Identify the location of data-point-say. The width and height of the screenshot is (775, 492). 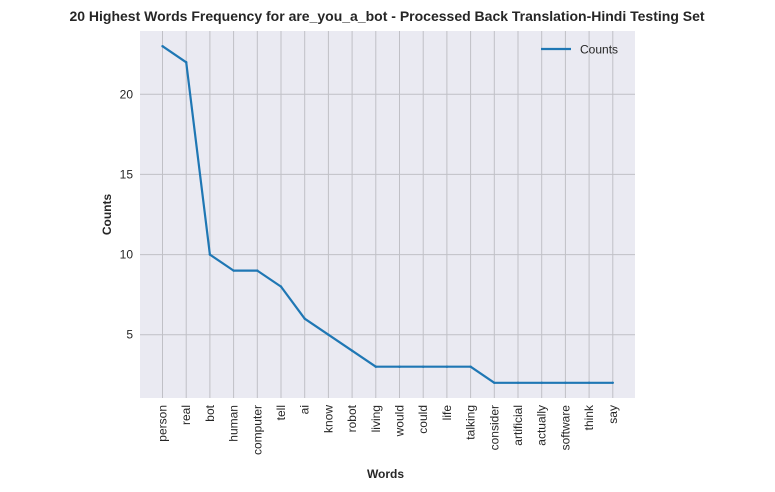
(612, 382).